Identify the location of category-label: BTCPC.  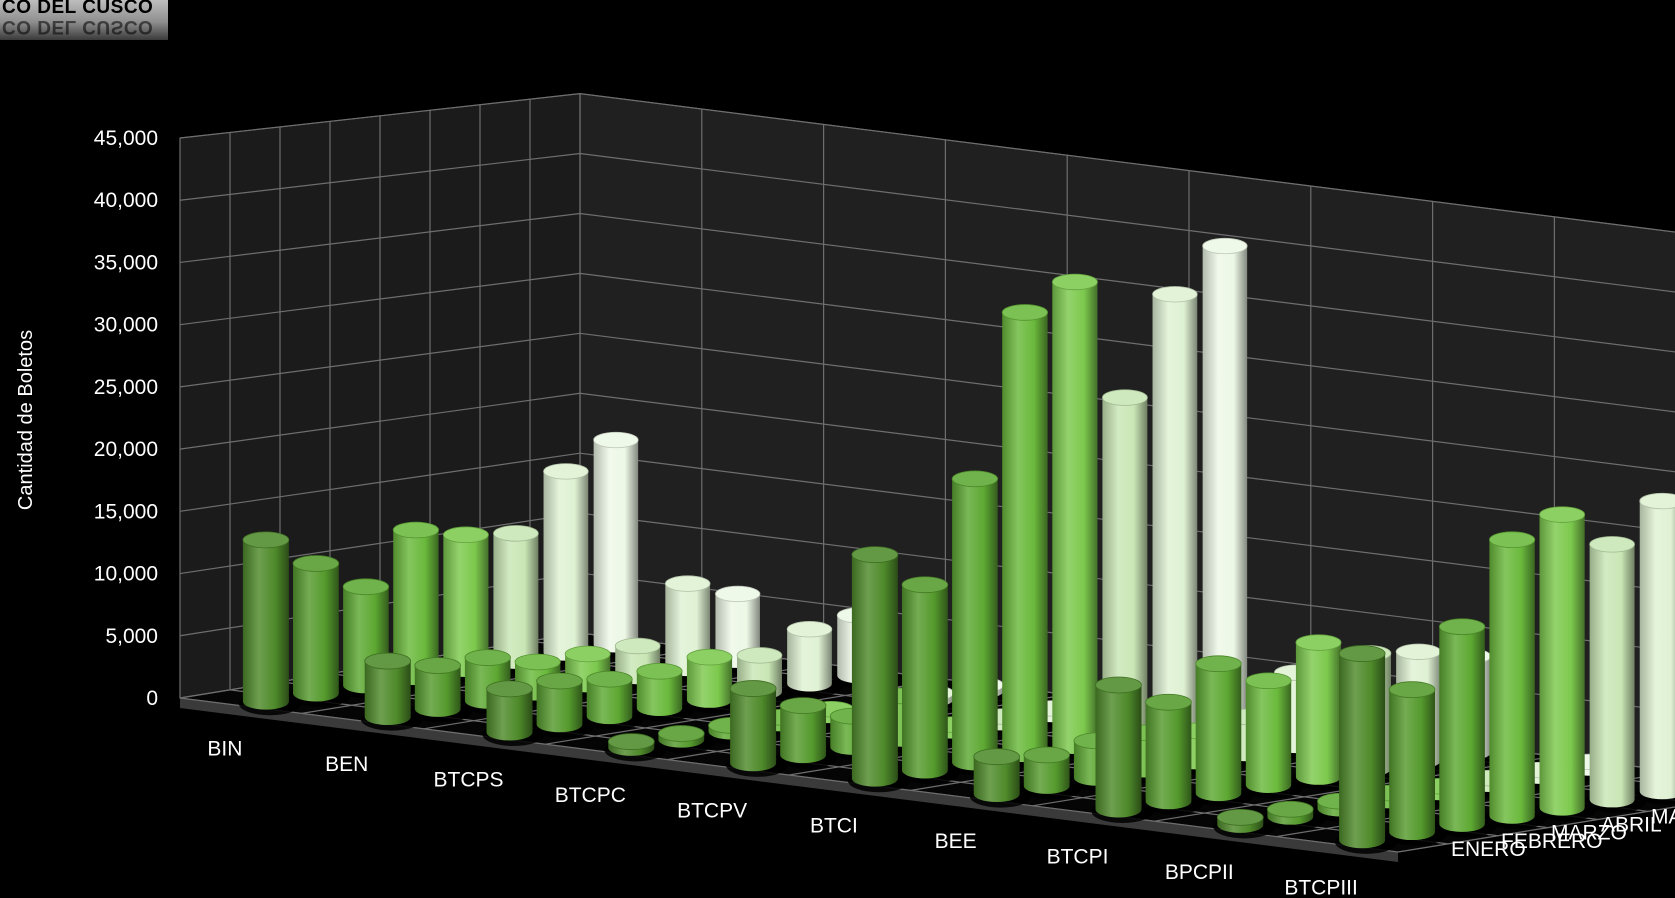
(590, 795).